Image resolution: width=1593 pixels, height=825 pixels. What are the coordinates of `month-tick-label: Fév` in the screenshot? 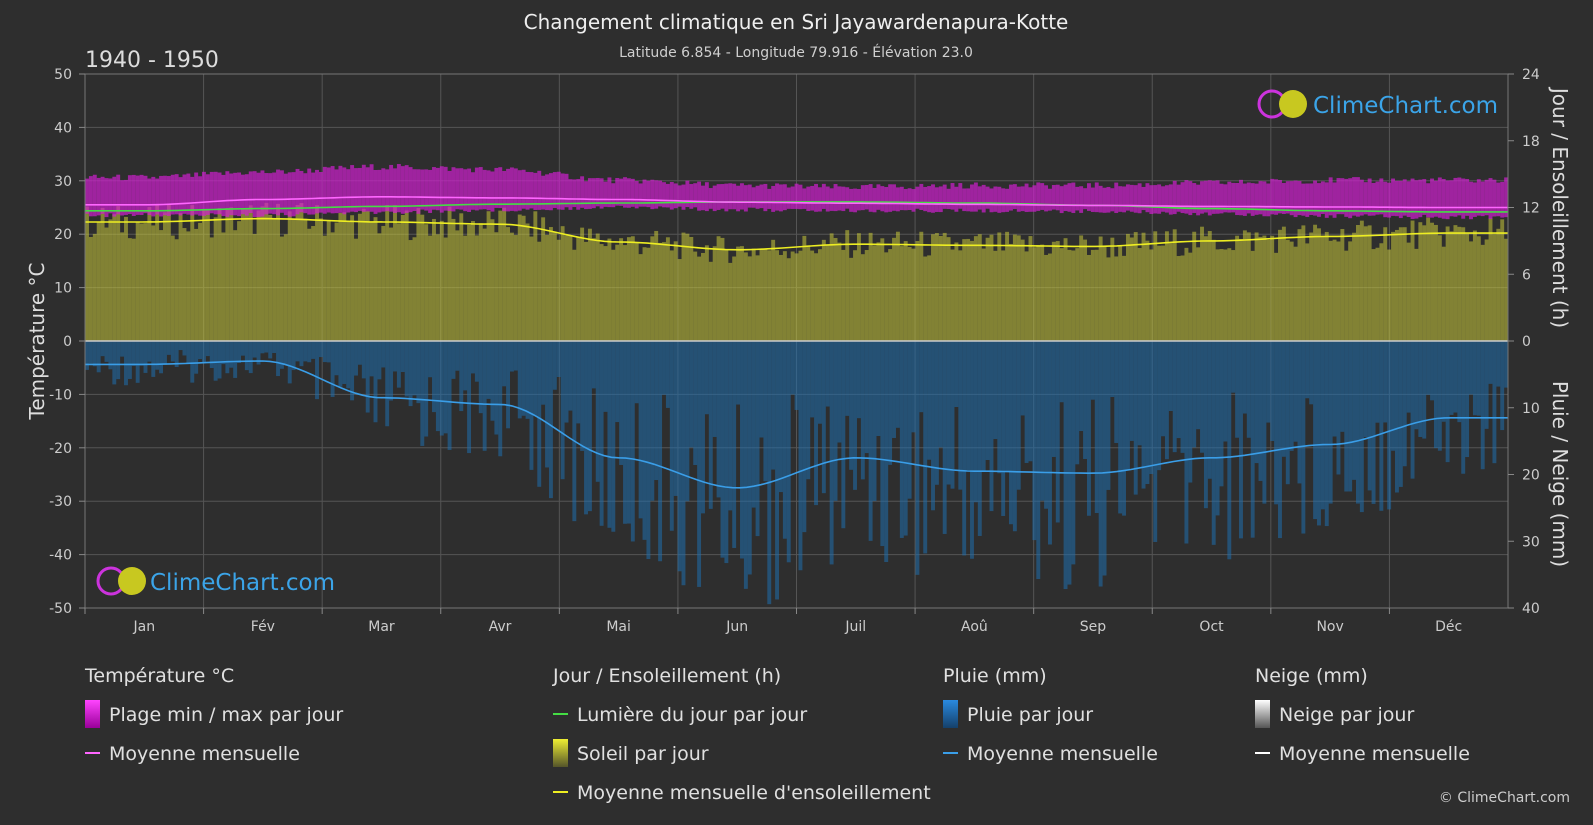 It's located at (263, 627).